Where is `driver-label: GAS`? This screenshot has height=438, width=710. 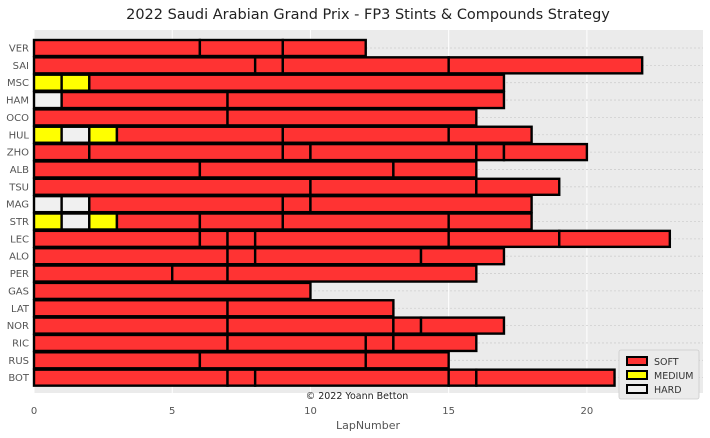
driver-label: GAS is located at coordinates (18, 291).